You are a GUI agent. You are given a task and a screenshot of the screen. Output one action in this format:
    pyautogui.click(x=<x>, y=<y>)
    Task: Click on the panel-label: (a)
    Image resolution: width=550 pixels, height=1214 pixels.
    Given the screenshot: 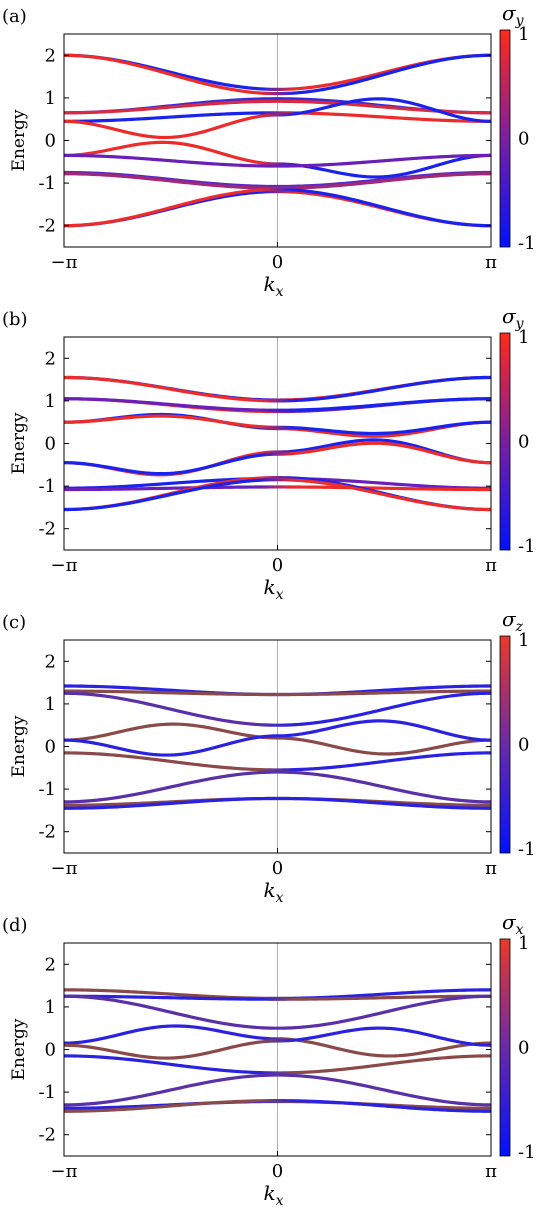 What is the action you would take?
    pyautogui.click(x=14, y=16)
    